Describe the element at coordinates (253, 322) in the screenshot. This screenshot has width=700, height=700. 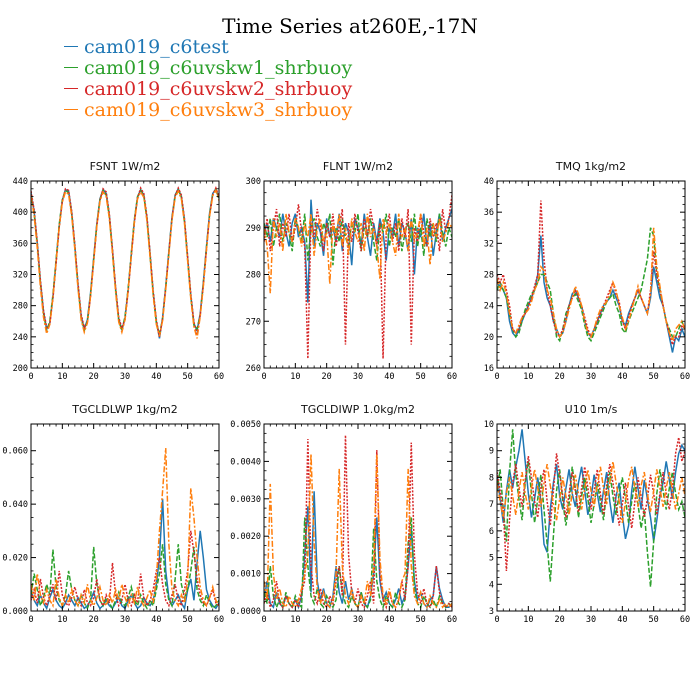
I see `y-tick-label: 270` at that location.